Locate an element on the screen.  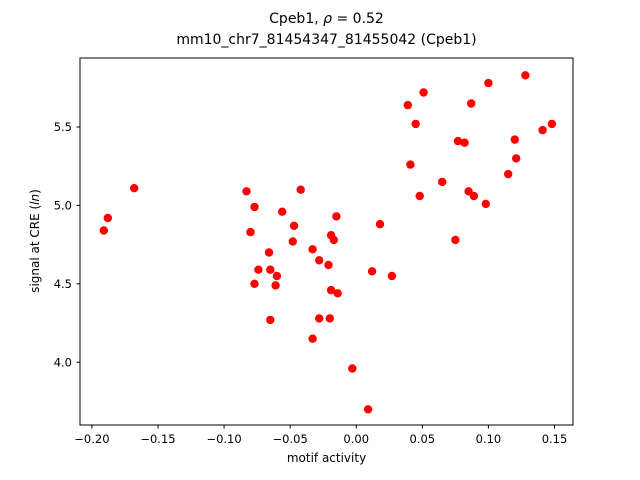
x-tick-label: 0.00 is located at coordinates (356, 439).